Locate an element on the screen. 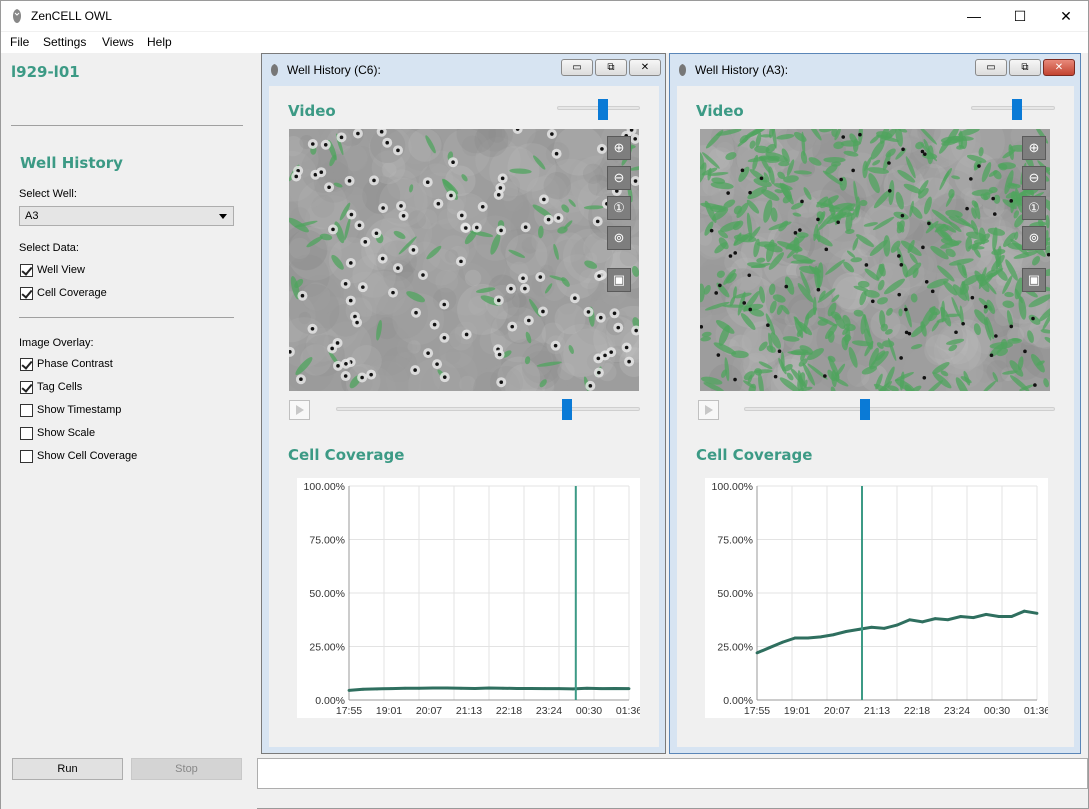  menu-help: Help is located at coordinates (159, 42).